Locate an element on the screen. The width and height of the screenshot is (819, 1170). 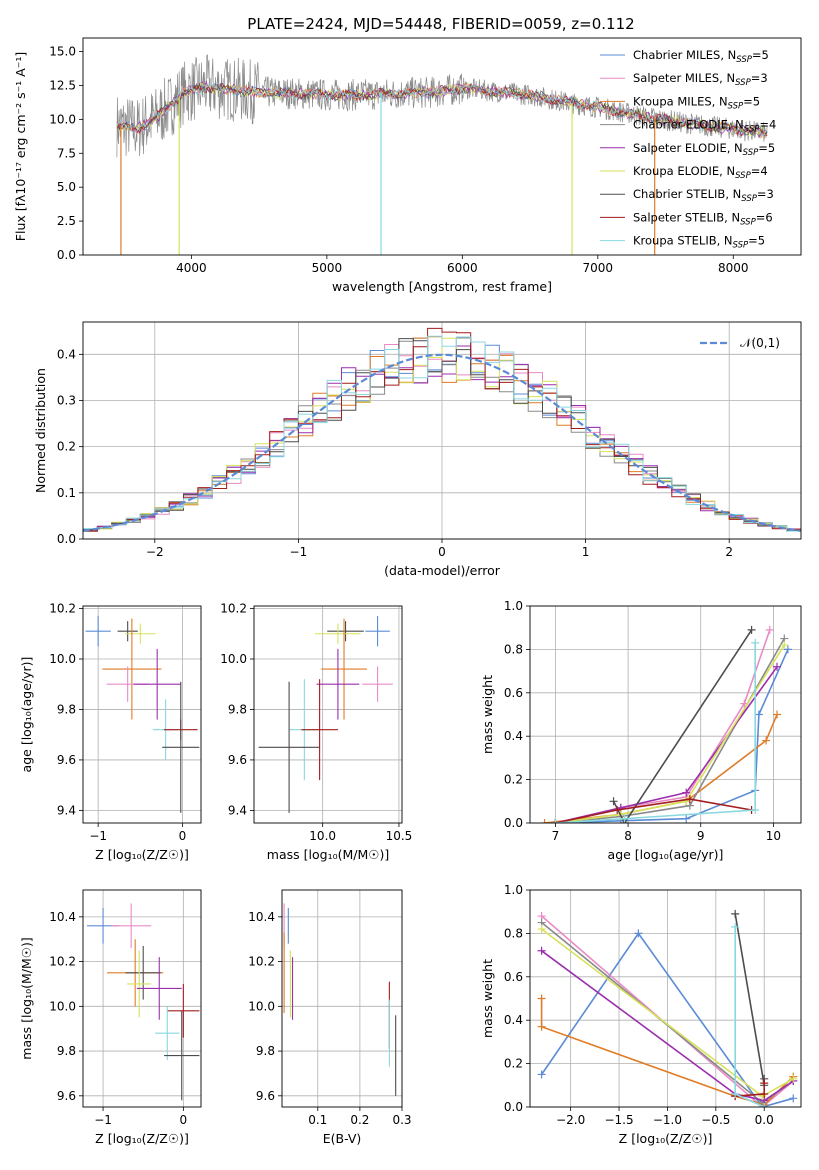
x-tick-label: 10.5 is located at coordinates (399, 836).